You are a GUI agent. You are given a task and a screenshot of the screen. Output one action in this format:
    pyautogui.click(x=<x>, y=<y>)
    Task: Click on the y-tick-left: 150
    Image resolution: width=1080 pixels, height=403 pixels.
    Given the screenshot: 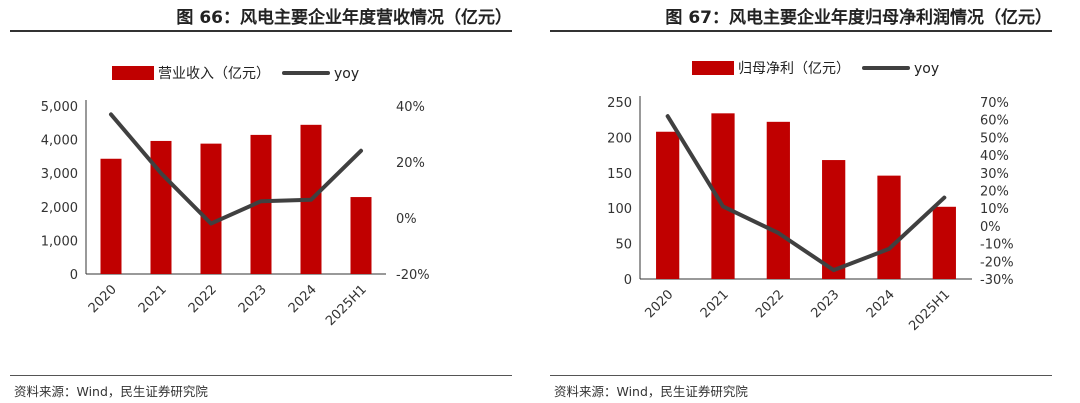 What is the action you would take?
    pyautogui.click(x=619, y=174)
    